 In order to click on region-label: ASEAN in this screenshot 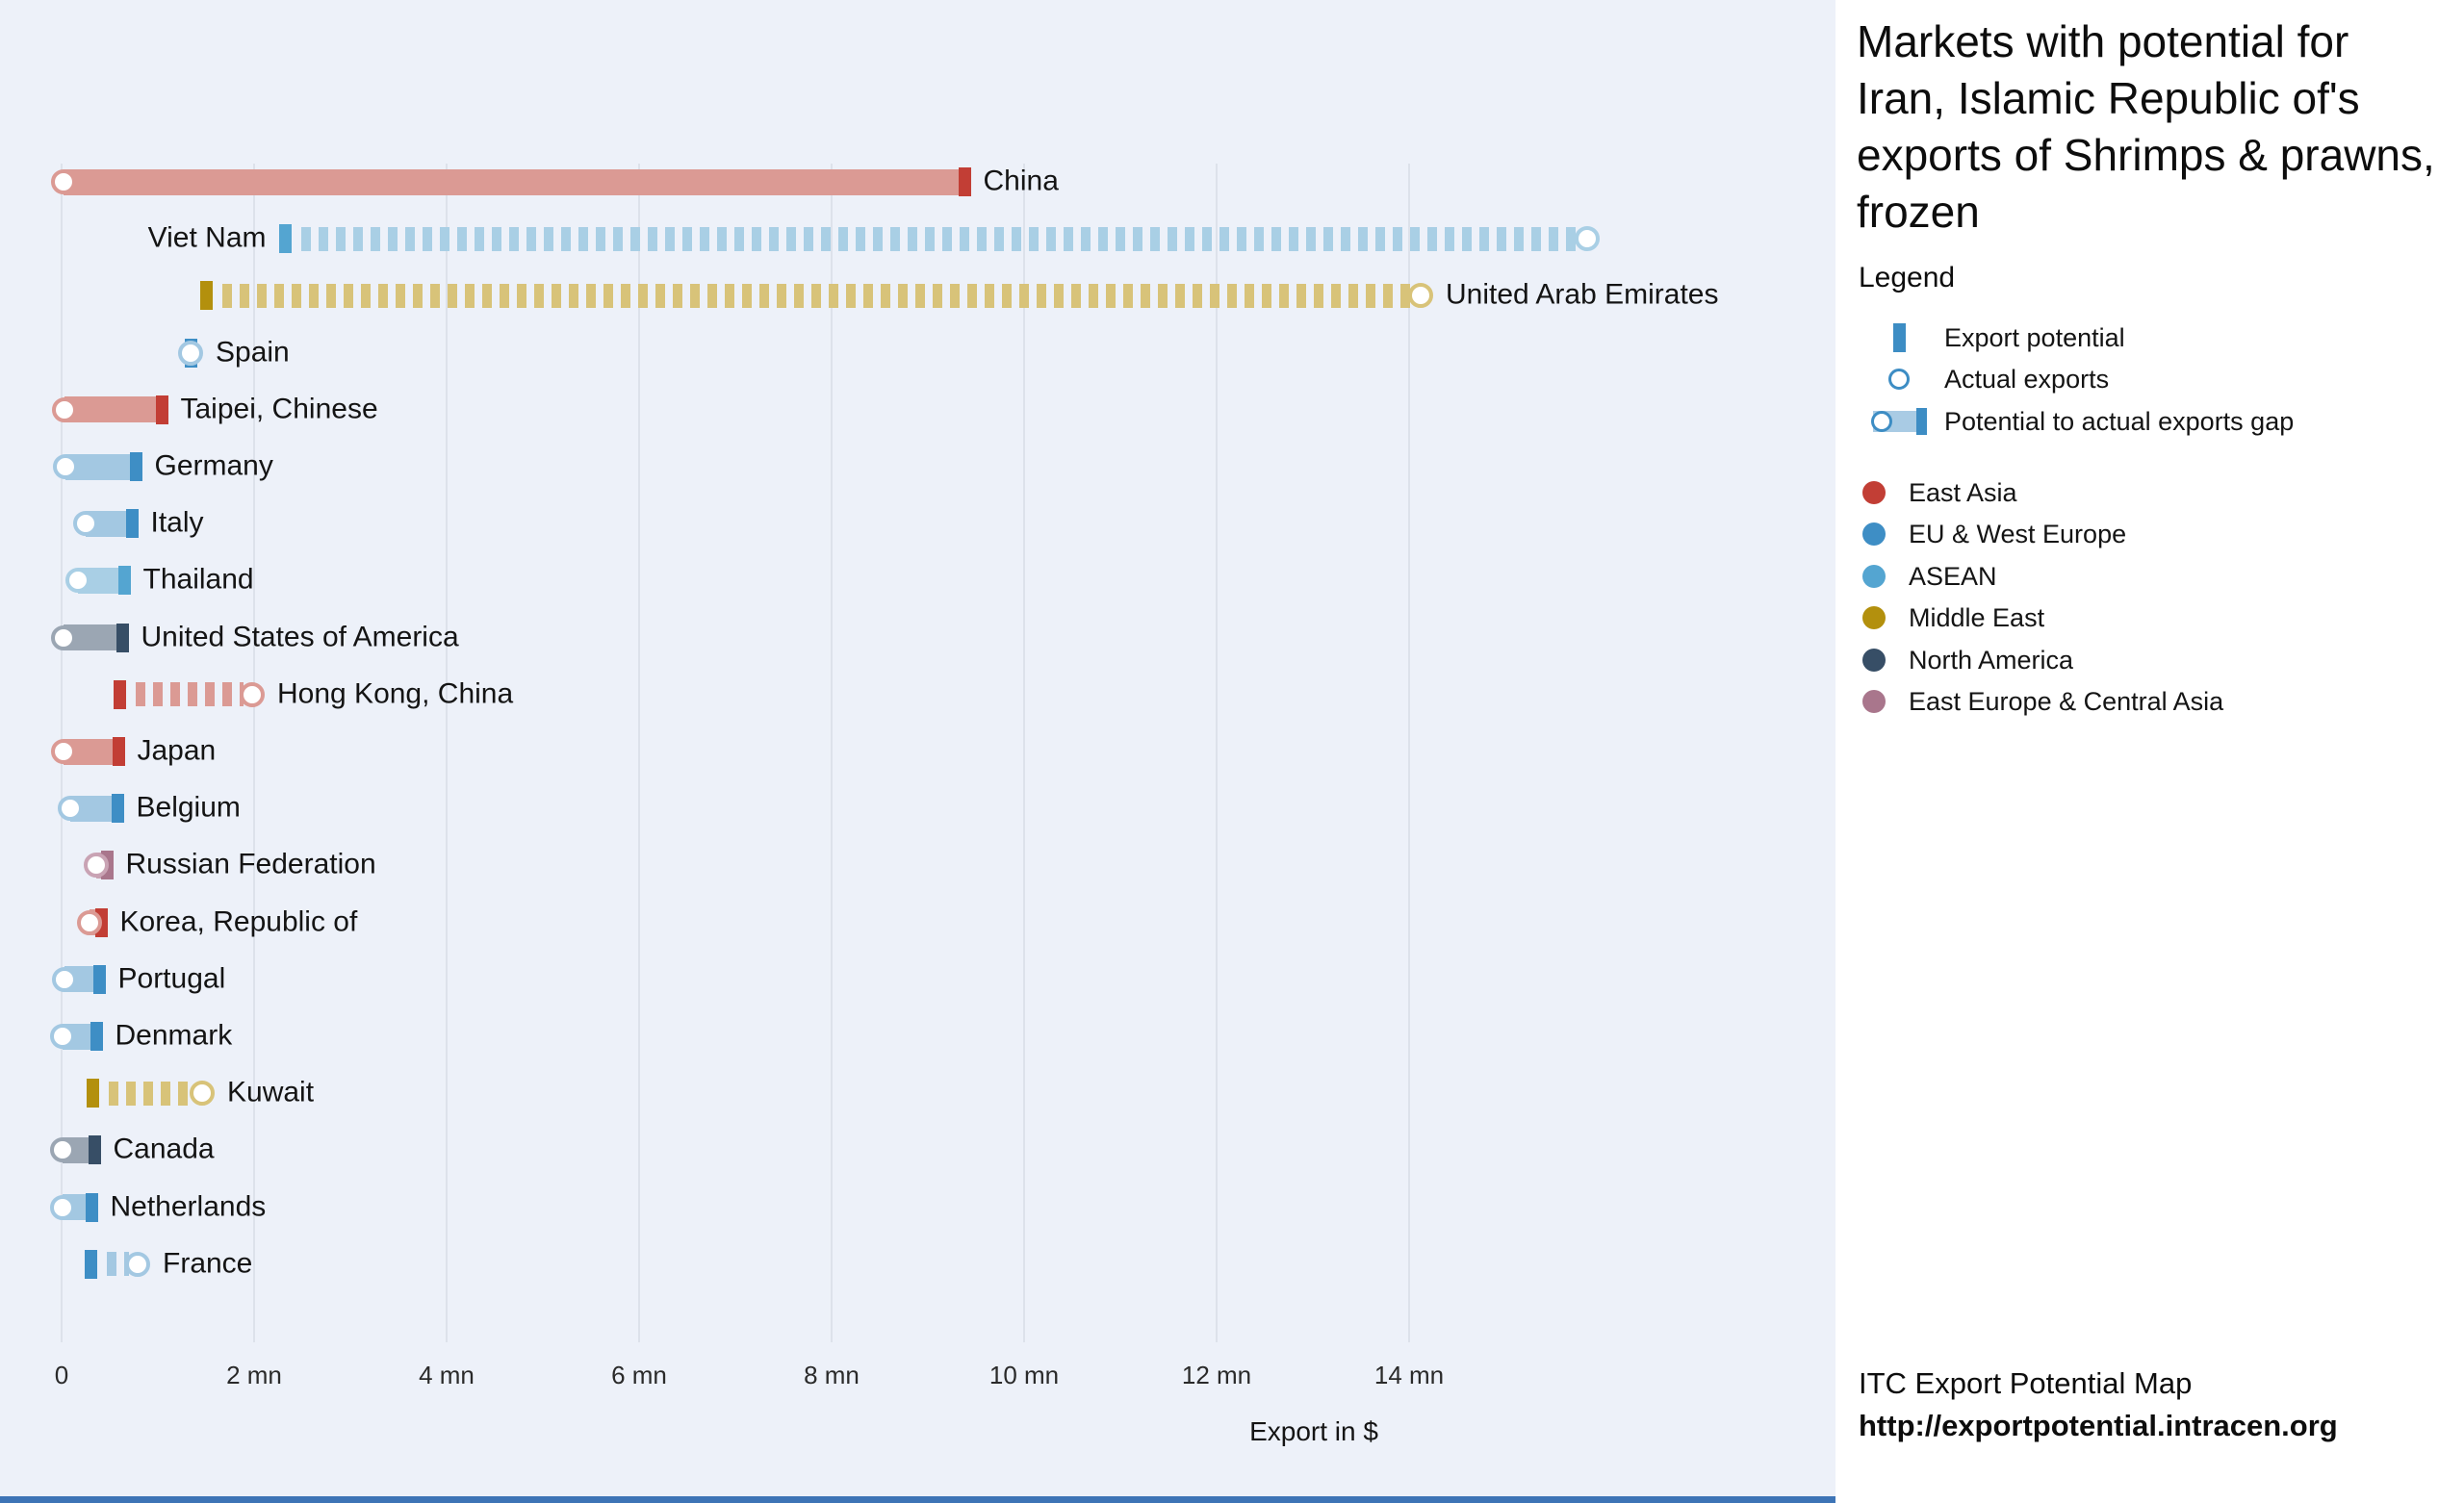, I will do `click(1953, 576)`.